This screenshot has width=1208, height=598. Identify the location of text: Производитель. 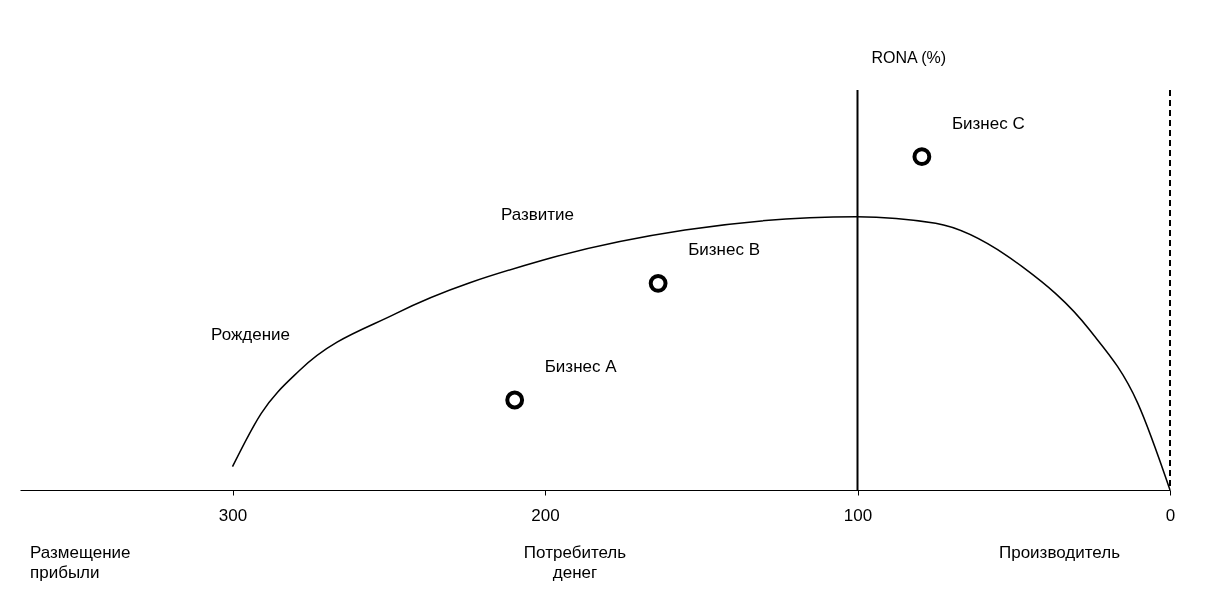
(1059, 552).